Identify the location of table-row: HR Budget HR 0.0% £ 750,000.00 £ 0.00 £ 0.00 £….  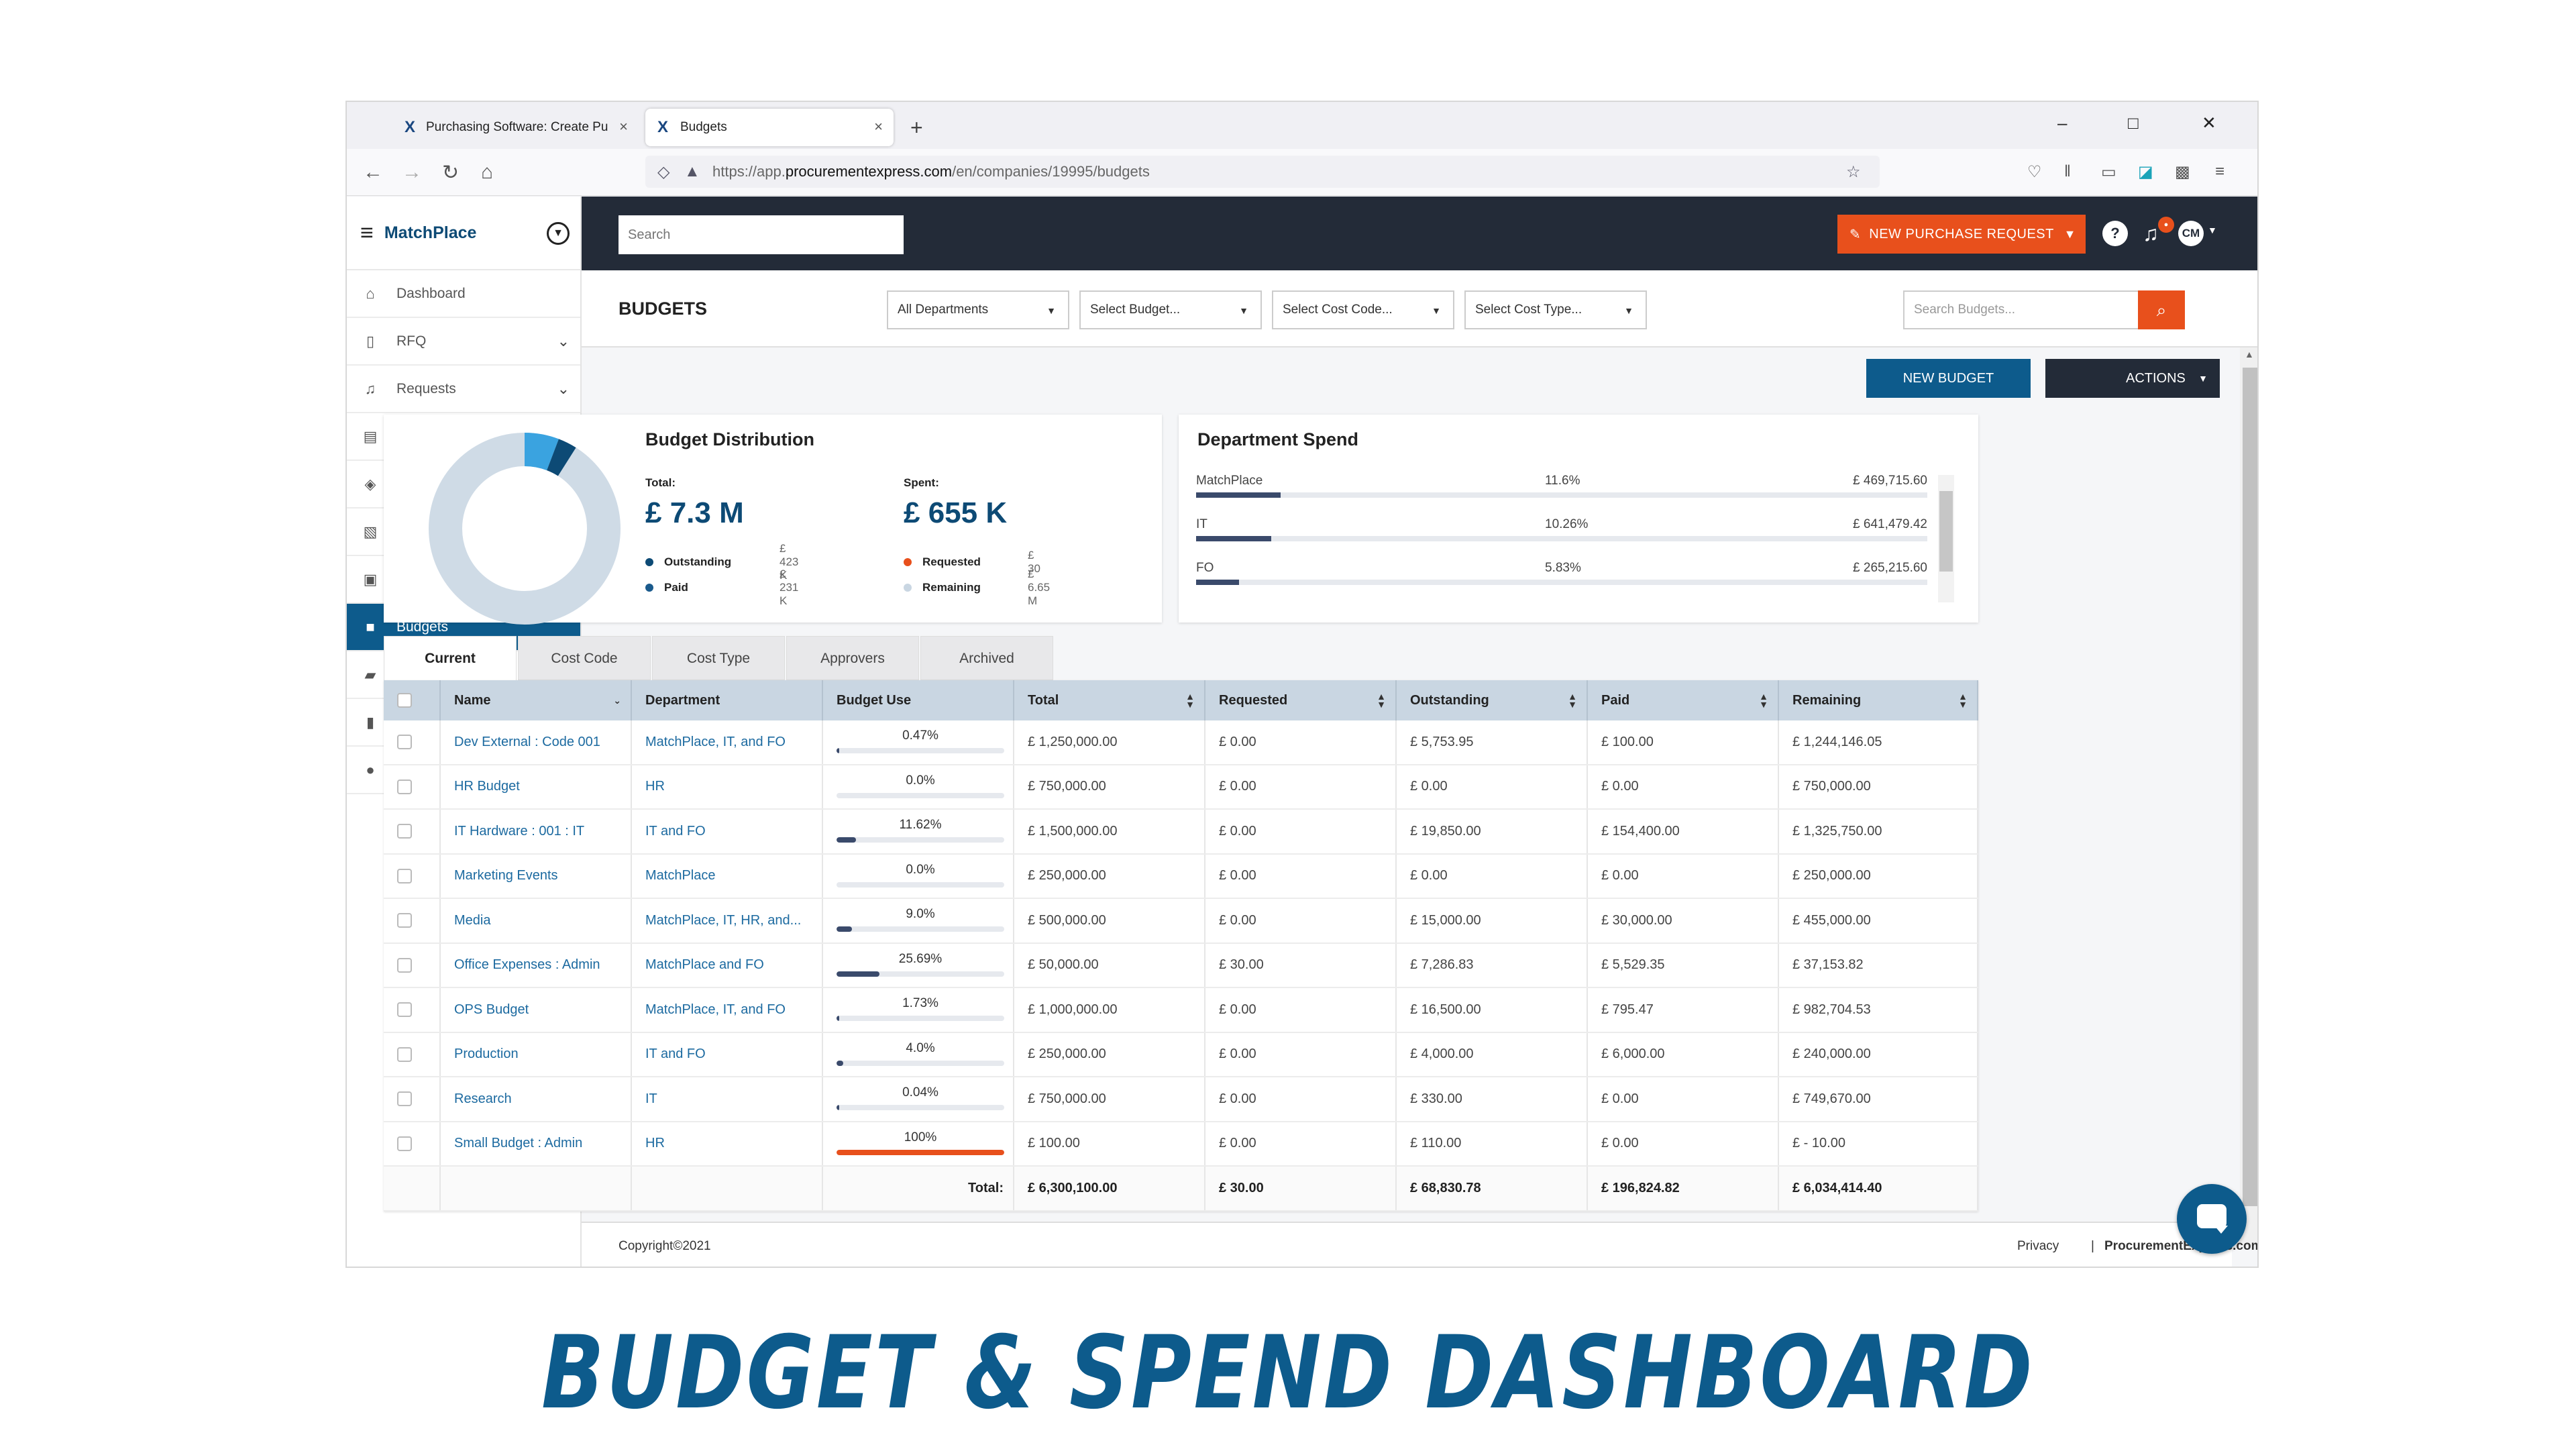
(1181, 787).